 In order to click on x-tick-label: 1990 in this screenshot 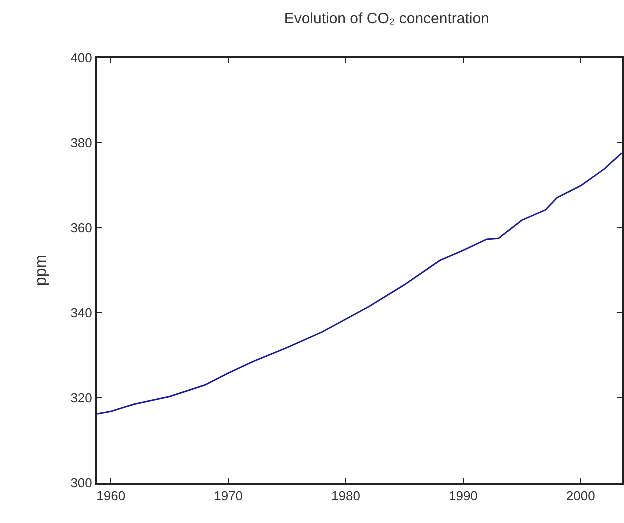, I will do `click(463, 496)`.